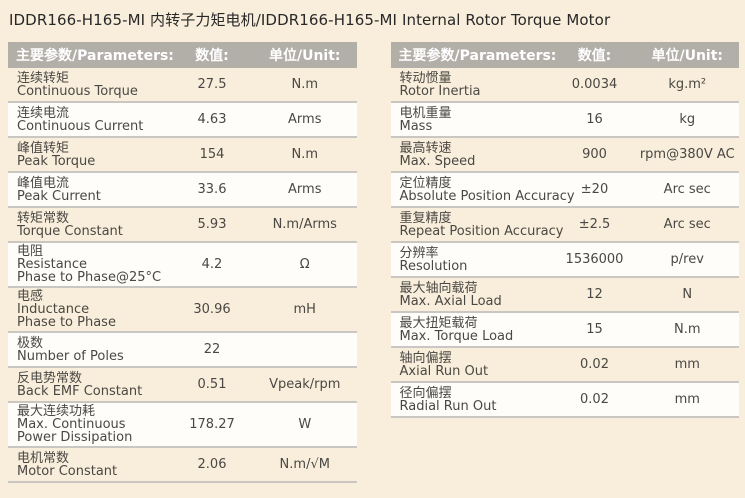 The height and width of the screenshot is (498, 745). I want to click on table-row: 电机重量 Mass 16 kg, so click(564, 120).